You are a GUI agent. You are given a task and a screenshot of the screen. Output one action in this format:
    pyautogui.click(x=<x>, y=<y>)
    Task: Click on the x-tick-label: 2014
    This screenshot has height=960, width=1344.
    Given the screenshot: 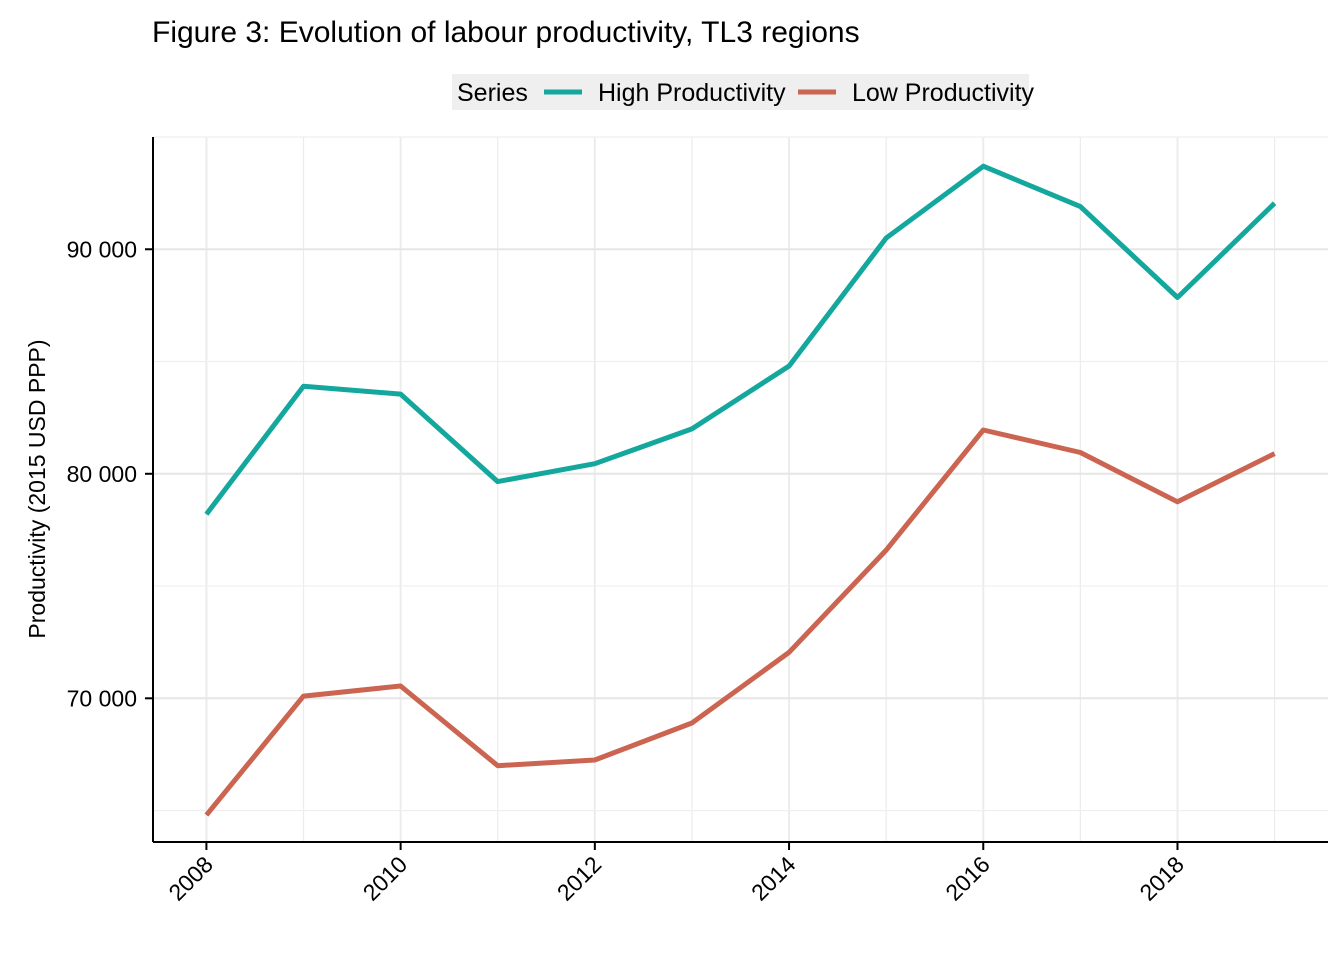 What is the action you would take?
    pyautogui.click(x=773, y=878)
    